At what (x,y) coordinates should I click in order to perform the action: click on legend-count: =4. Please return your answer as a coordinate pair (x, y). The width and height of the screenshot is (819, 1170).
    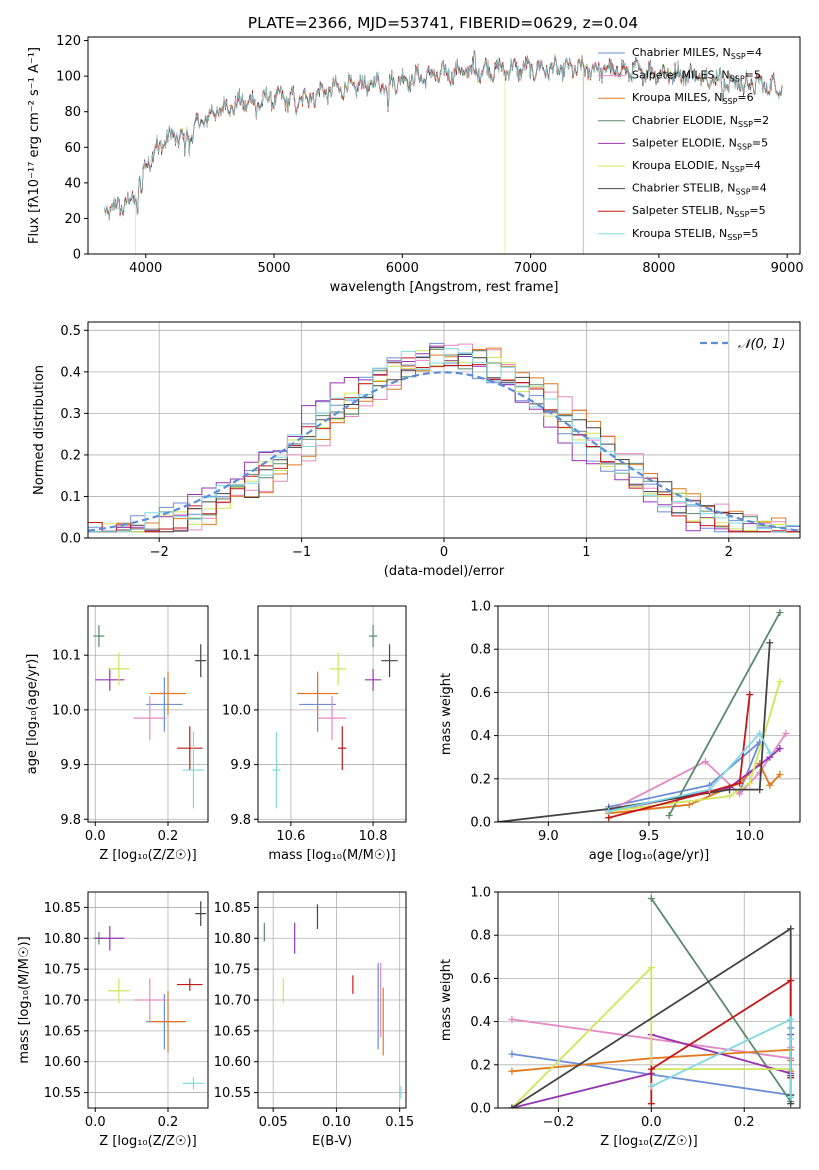
    Looking at the image, I should click on (754, 52).